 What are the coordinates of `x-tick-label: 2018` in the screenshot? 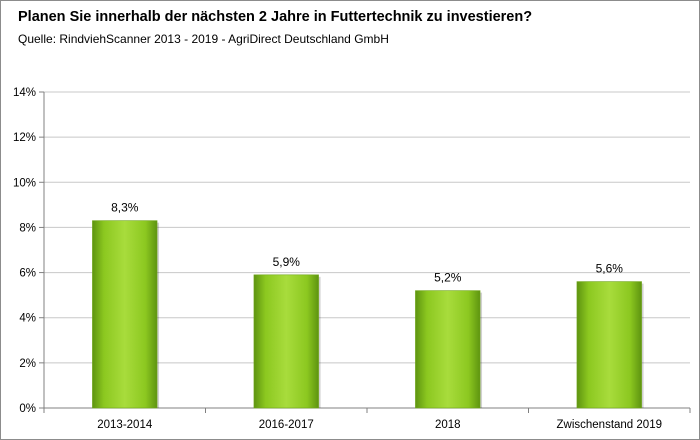 It's located at (448, 425).